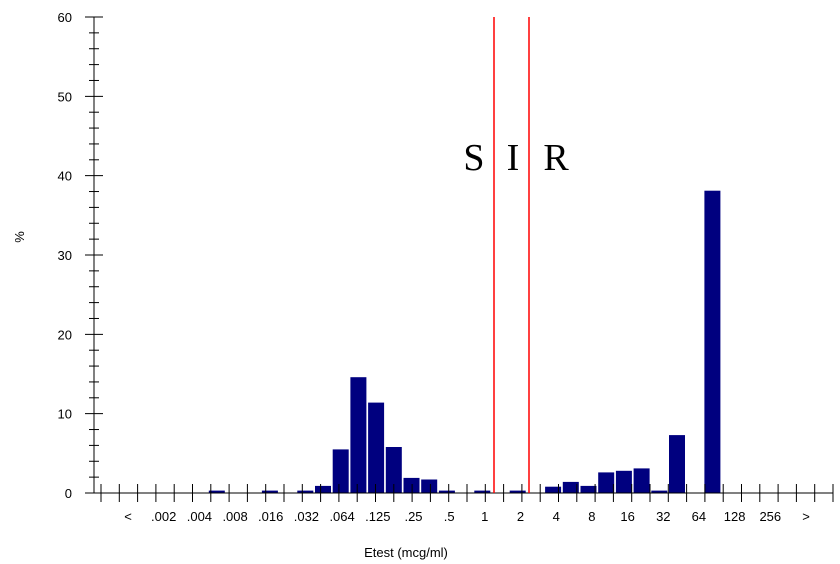 The height and width of the screenshot is (564, 840). I want to click on y-axis-title: %, so click(19, 237).